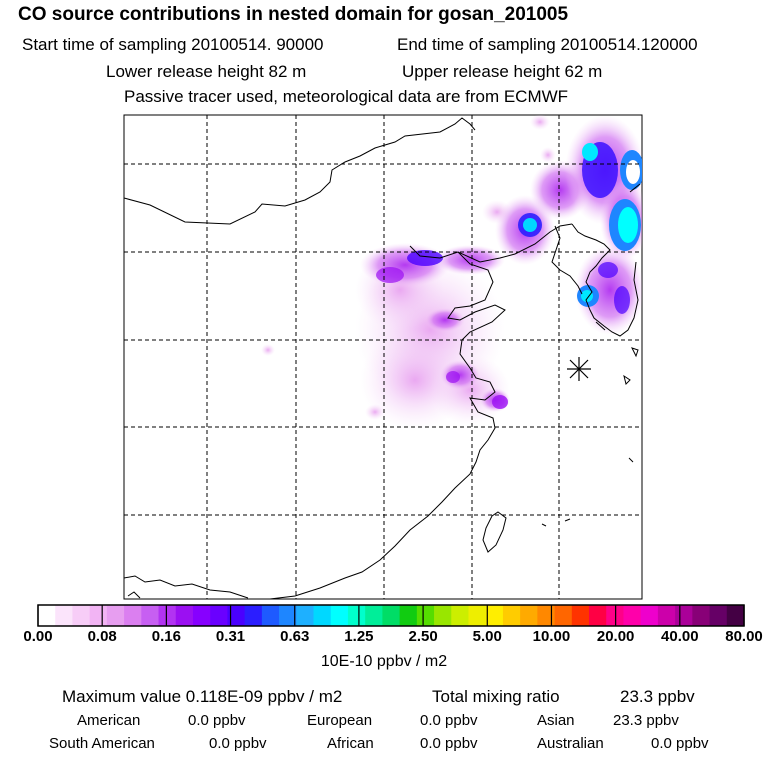 The image size is (768, 768). I want to click on end-time-label: End time of sampling 20100514.120000, so click(547, 44).